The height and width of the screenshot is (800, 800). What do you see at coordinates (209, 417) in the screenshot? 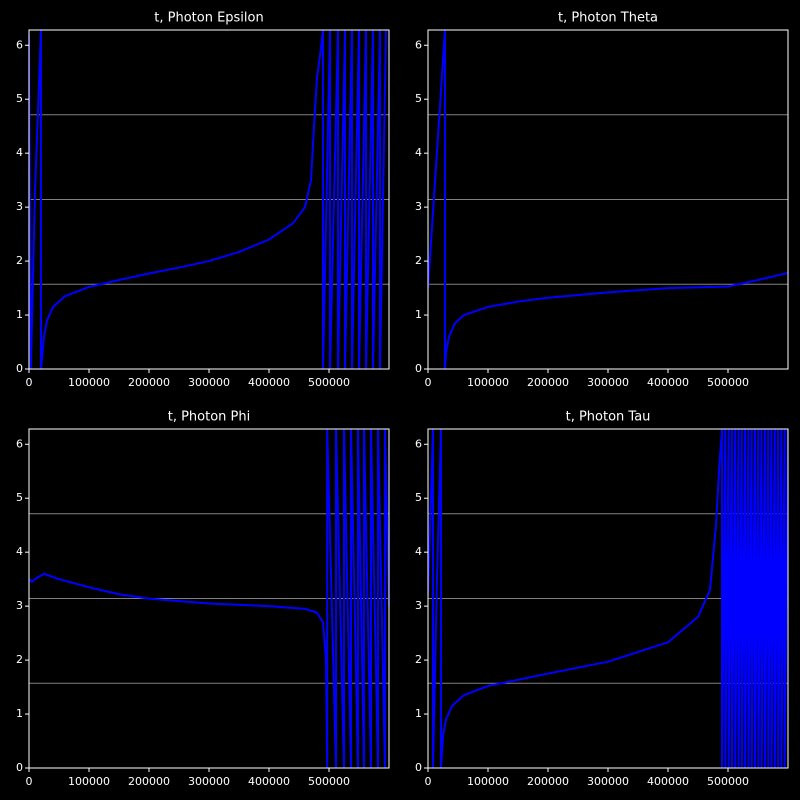
I see `chart-title: t, Photon Phi` at bounding box center [209, 417].